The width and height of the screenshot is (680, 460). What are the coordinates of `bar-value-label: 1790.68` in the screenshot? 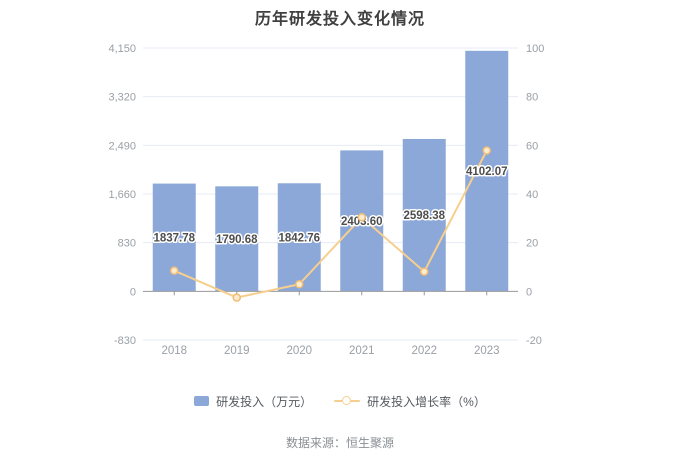 It's located at (237, 240).